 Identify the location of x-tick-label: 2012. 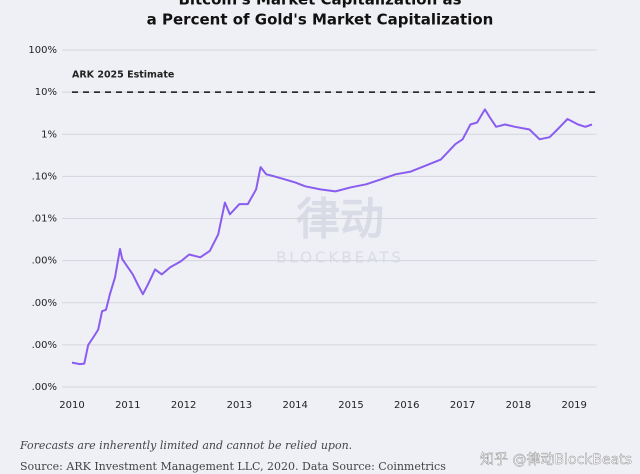
(183, 405).